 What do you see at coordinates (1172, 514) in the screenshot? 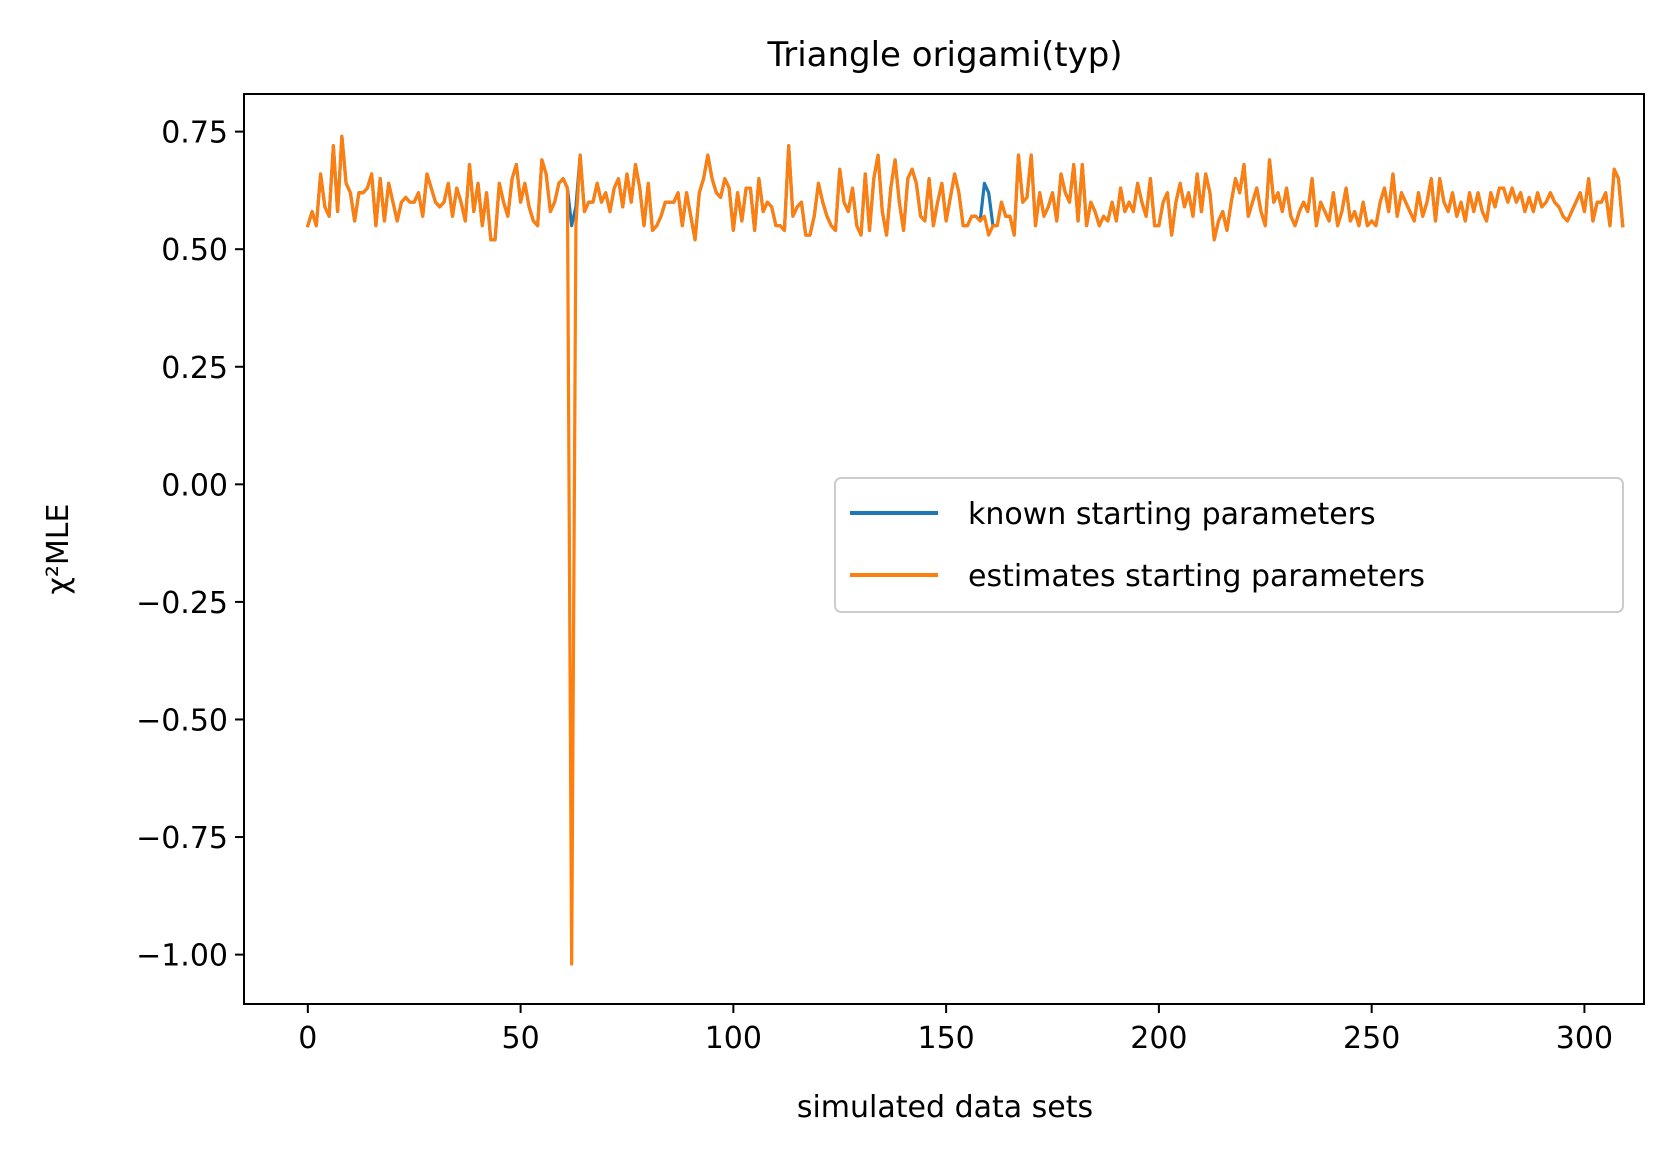
I see `legend-label-known: known starting parameters` at bounding box center [1172, 514].